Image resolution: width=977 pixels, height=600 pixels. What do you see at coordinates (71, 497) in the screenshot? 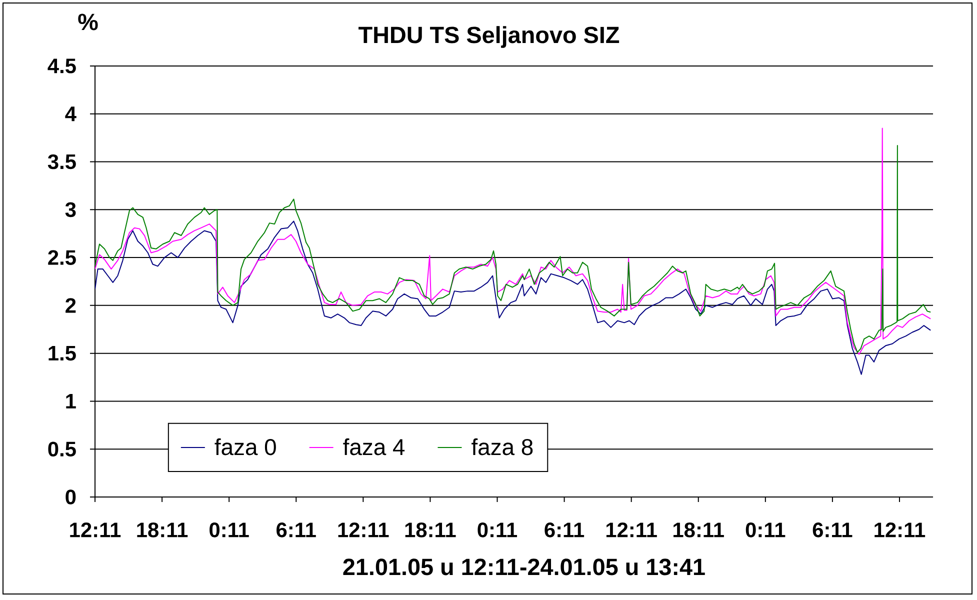
I see `y-tick-label: 0` at bounding box center [71, 497].